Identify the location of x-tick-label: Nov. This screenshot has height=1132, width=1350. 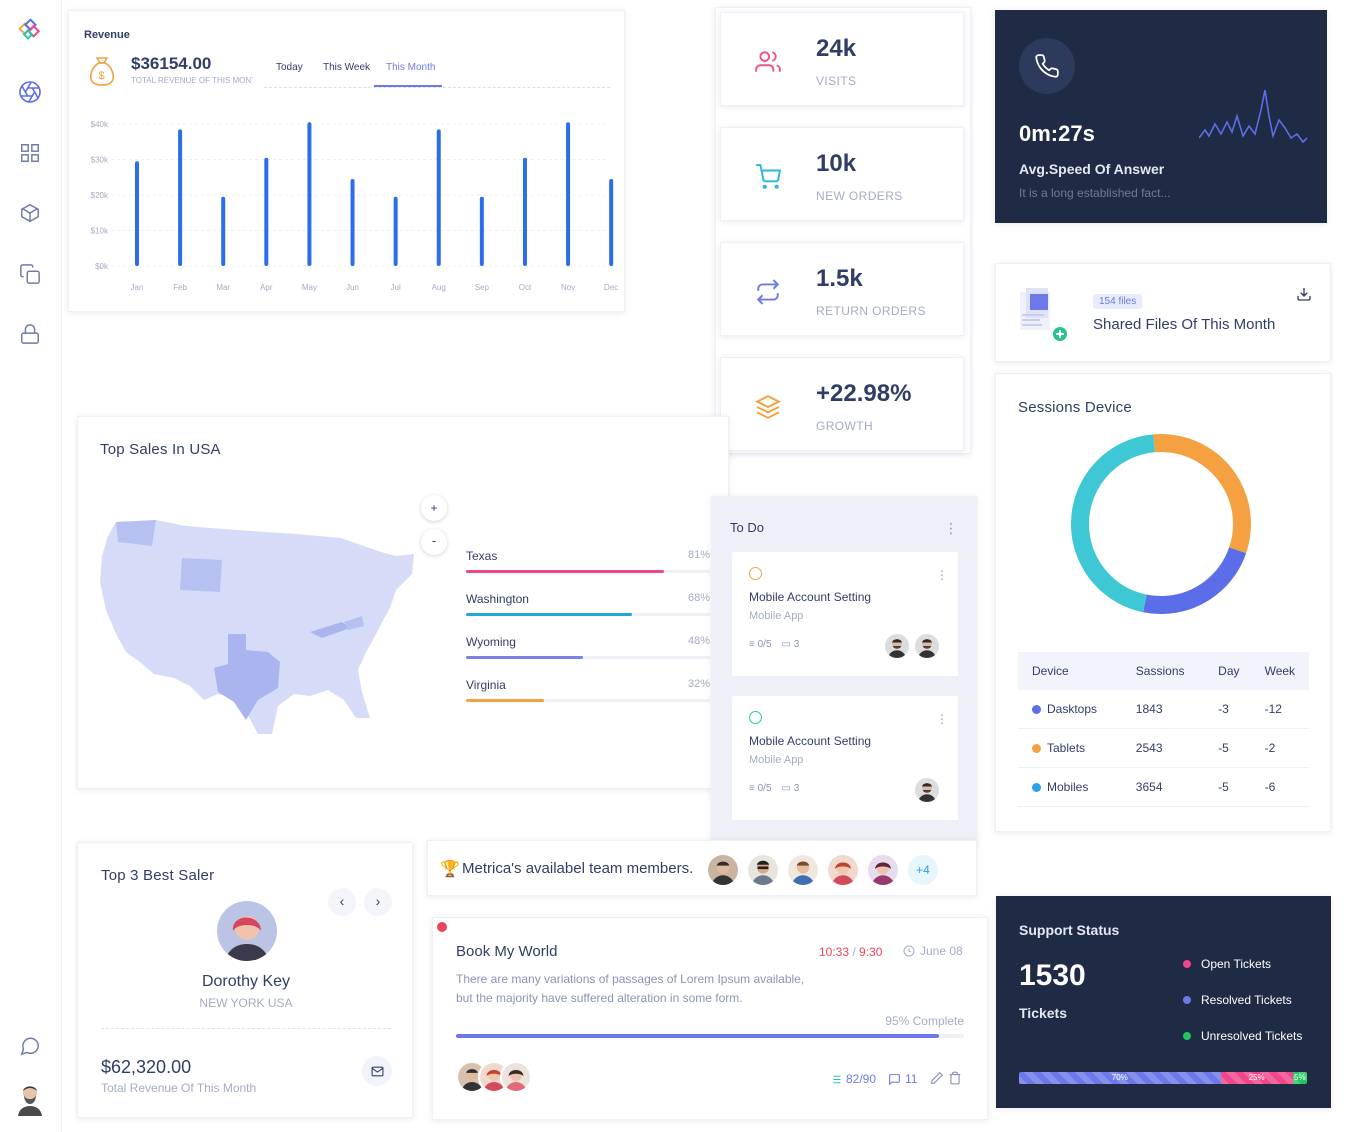
(568, 287).